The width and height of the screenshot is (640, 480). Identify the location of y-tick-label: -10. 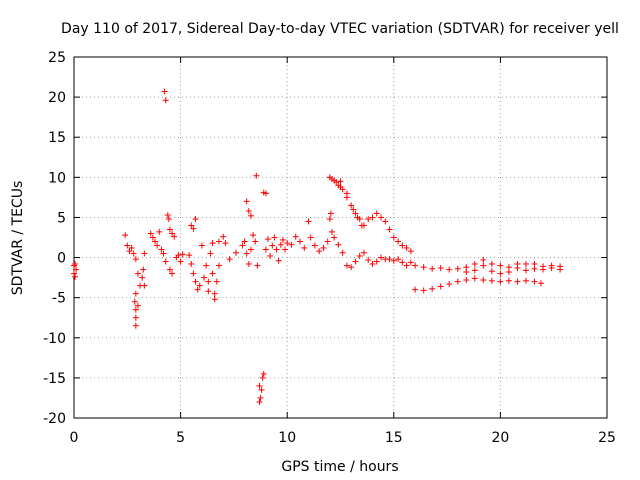
(54, 339).